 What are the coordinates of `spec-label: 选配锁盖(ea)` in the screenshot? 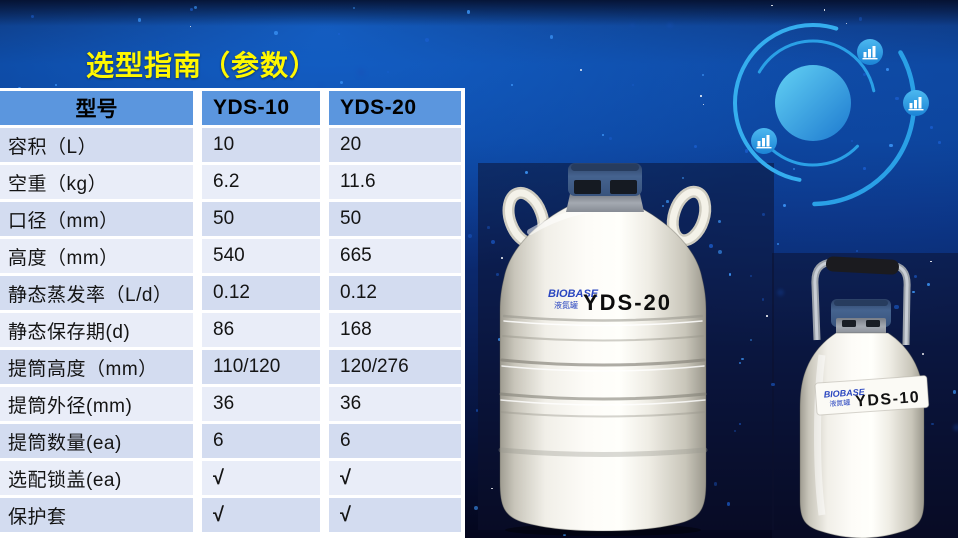 It's located at (96, 478).